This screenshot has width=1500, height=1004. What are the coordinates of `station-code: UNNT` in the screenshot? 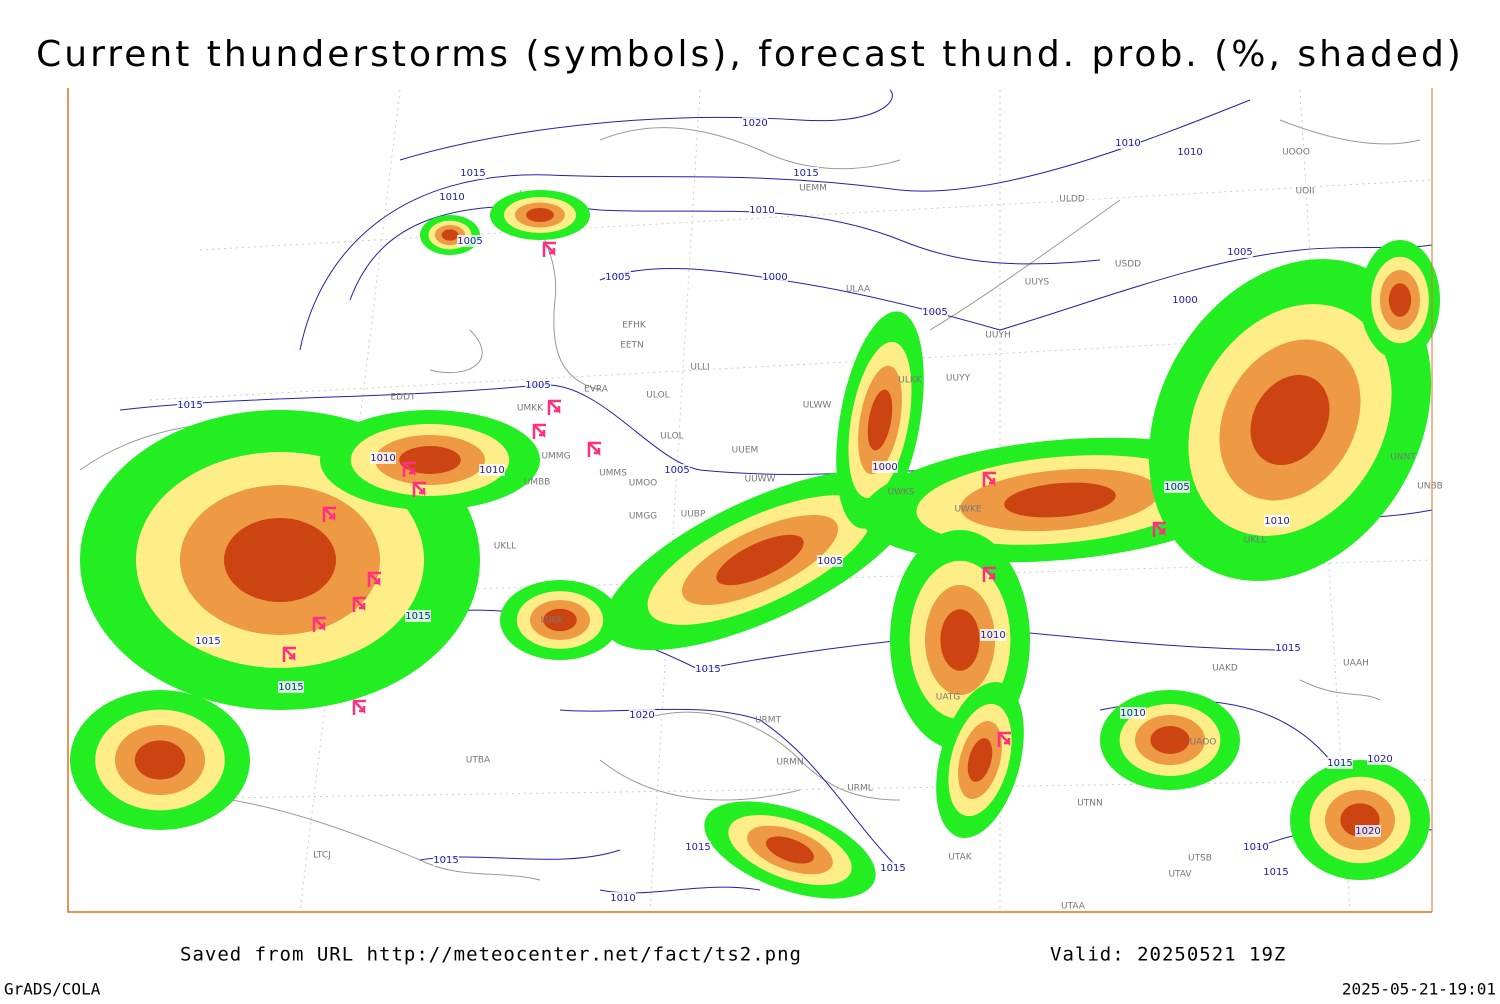 It's located at (1403, 458).